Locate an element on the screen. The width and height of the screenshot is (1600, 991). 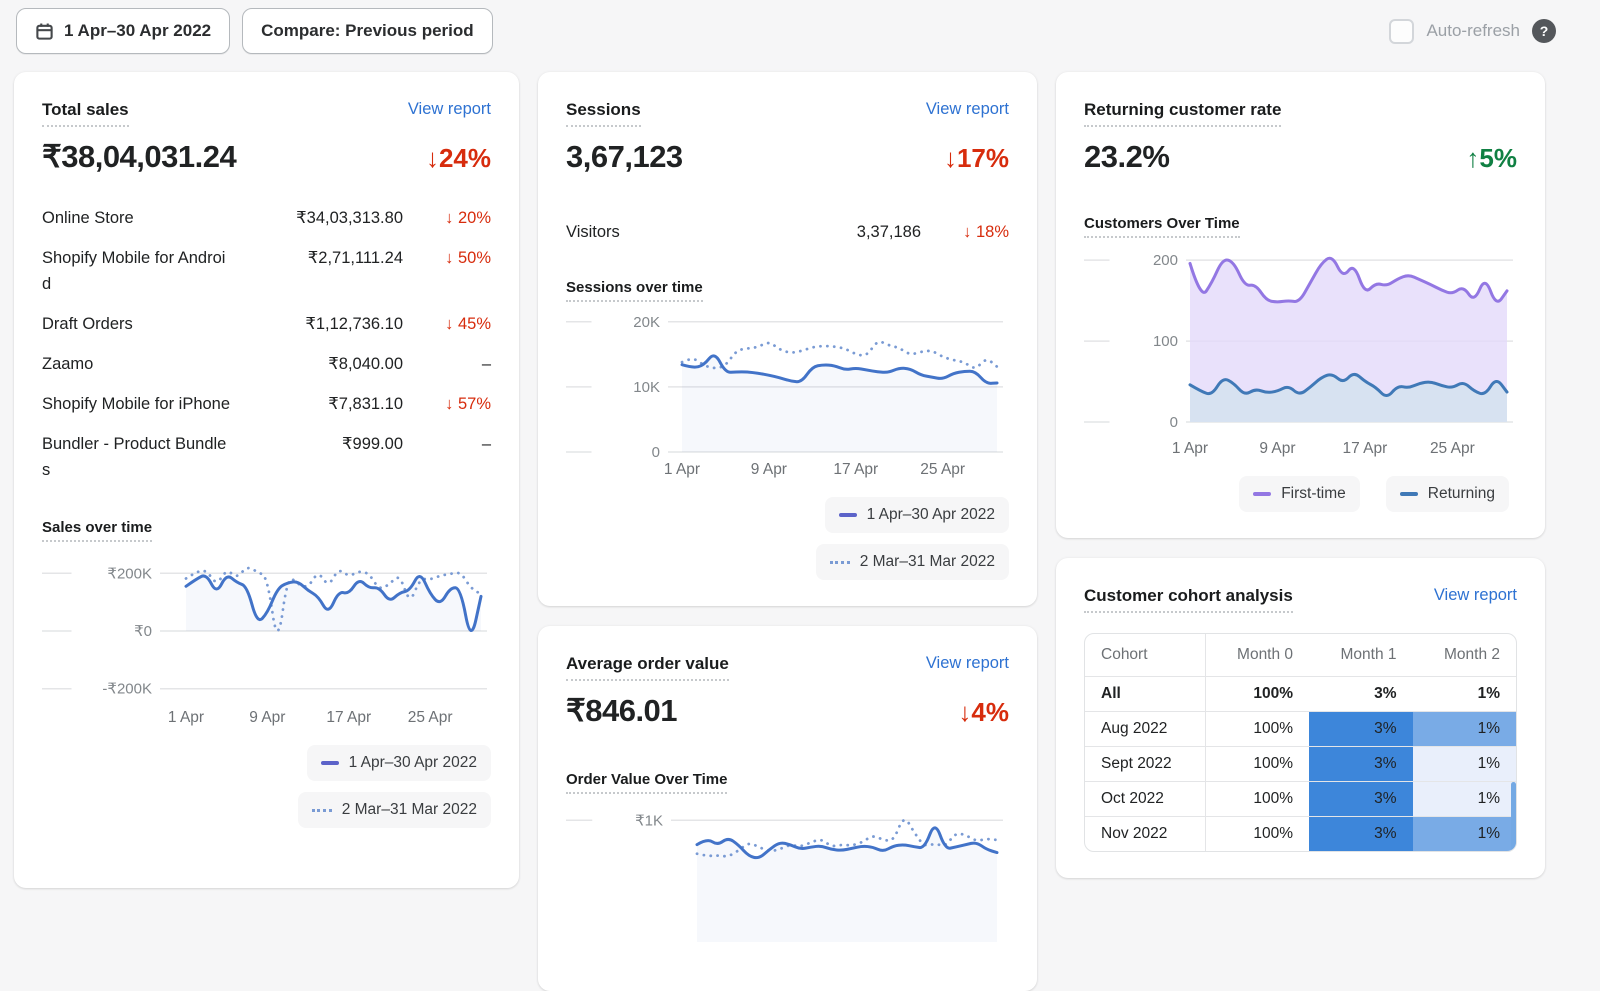
sessions-chart-legend: 1 Apr–30 Apr 2022 2 Mar–31 Mar 2022 is located at coordinates (787, 538).